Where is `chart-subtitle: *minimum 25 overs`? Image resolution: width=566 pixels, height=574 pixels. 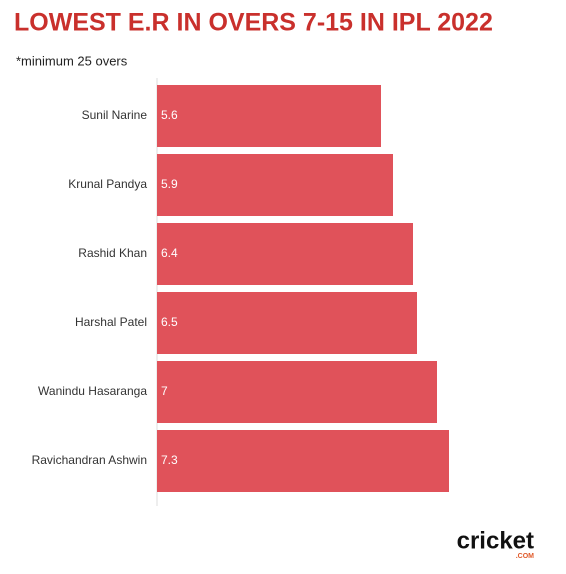 chart-subtitle: *minimum 25 overs is located at coordinates (72, 60).